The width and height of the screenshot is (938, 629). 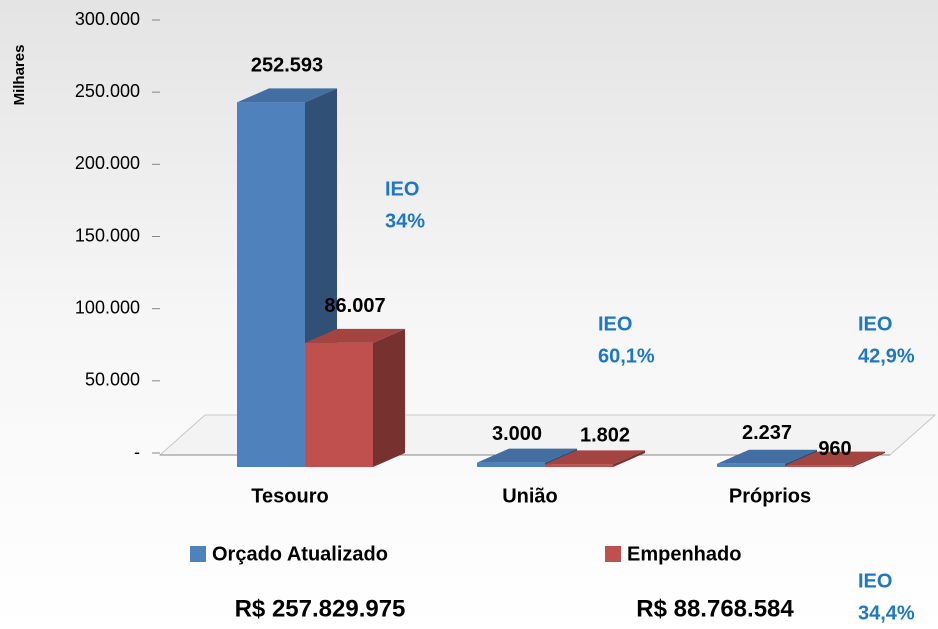 What do you see at coordinates (405, 221) in the screenshot?
I see `annotation: 34%` at bounding box center [405, 221].